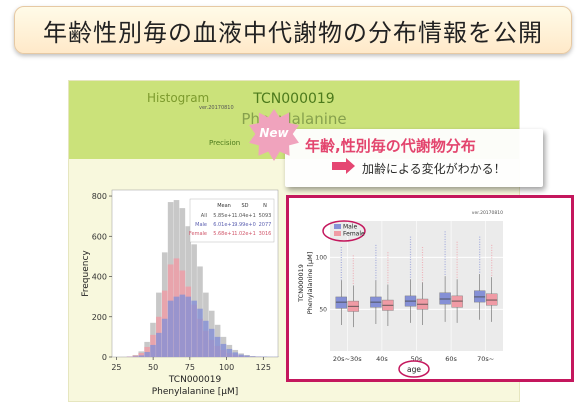 This screenshot has height=402, width=586. I want to click on new-badge-label: New, so click(274, 133).